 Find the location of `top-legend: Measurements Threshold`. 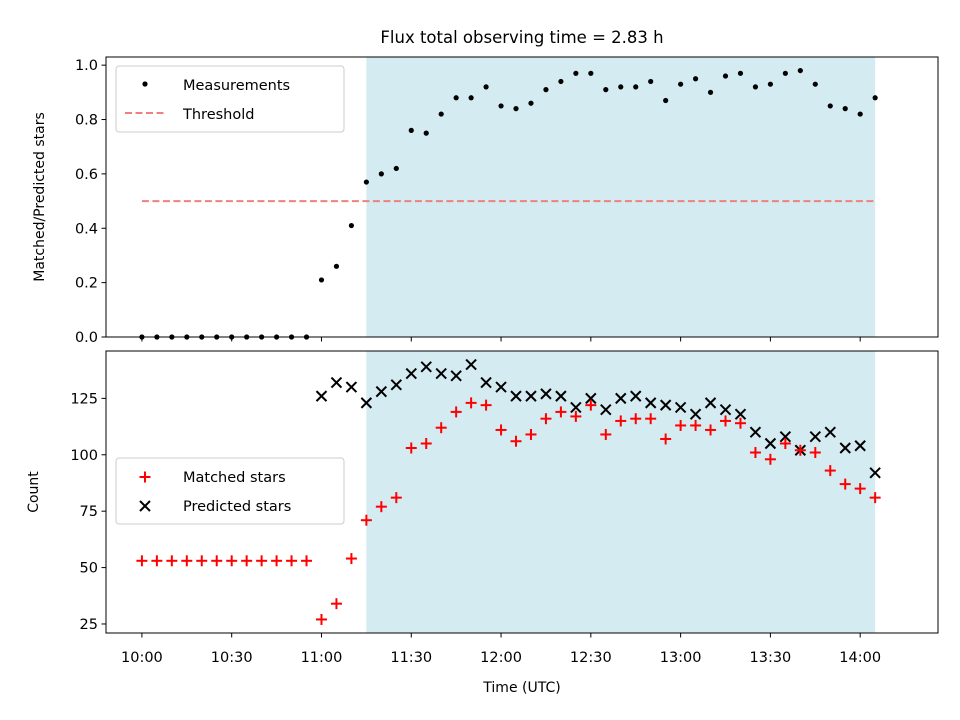

top-legend: Measurements Threshold is located at coordinates (230, 99).